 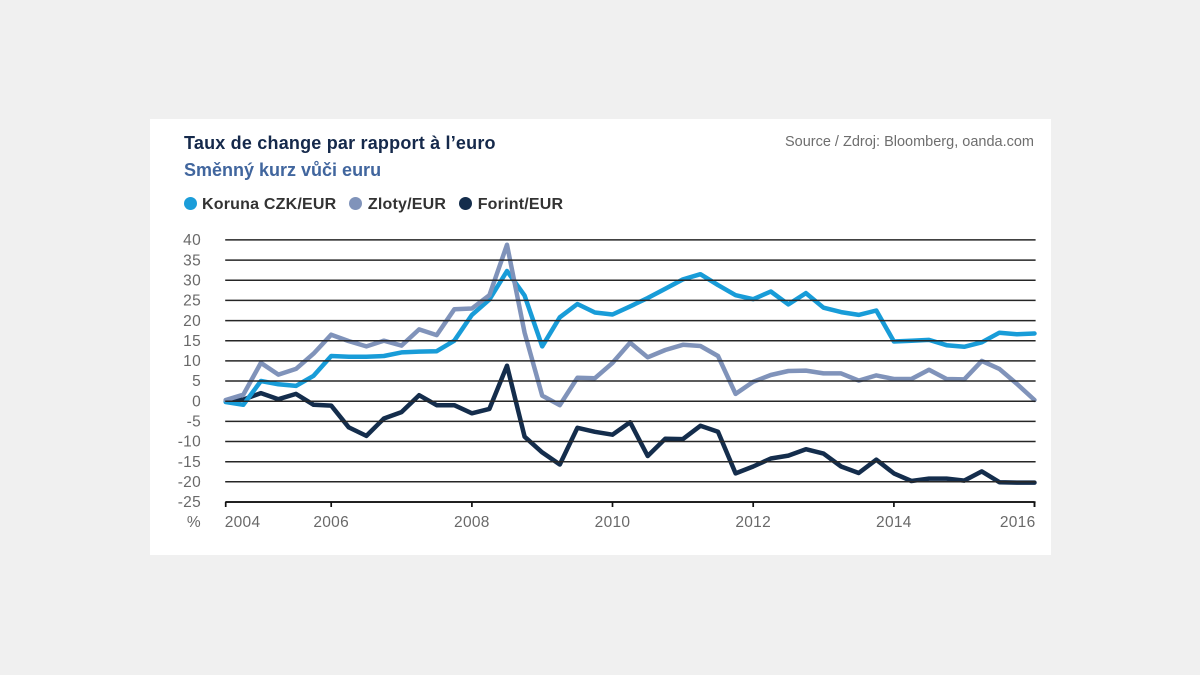 What do you see at coordinates (196, 381) in the screenshot?
I see `svg-text: 5` at bounding box center [196, 381].